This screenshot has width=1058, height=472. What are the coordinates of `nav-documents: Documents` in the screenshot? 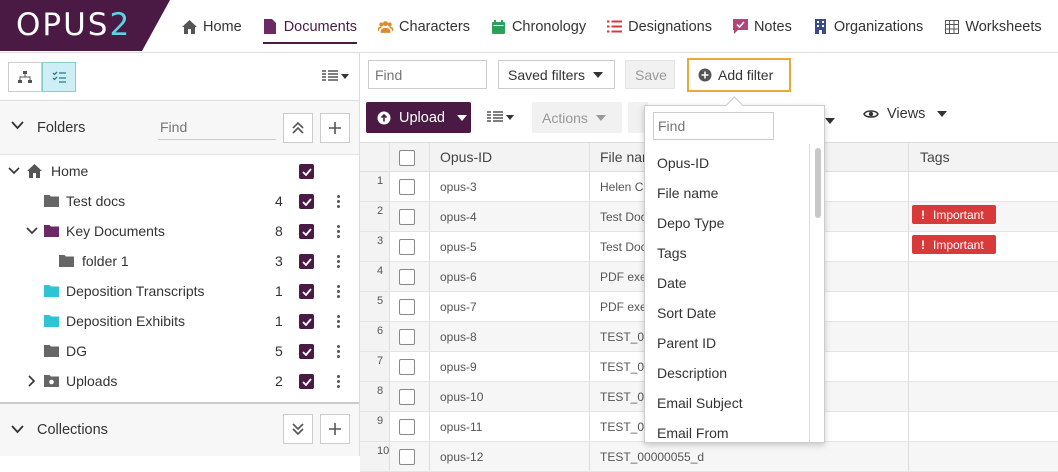 It's located at (310, 26).